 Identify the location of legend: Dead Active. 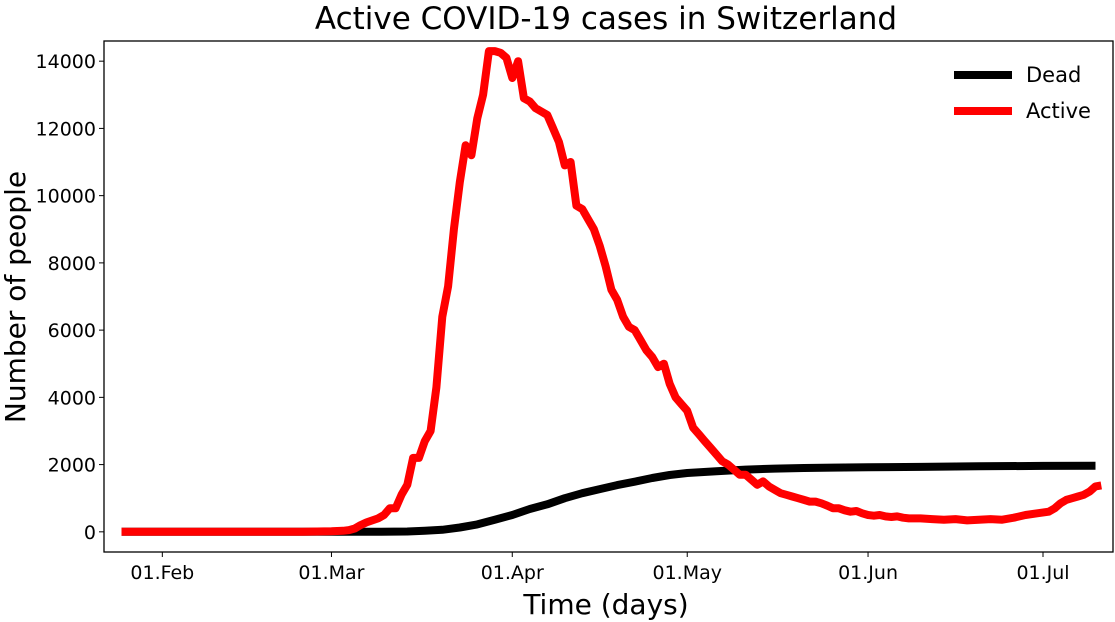
(1022, 93).